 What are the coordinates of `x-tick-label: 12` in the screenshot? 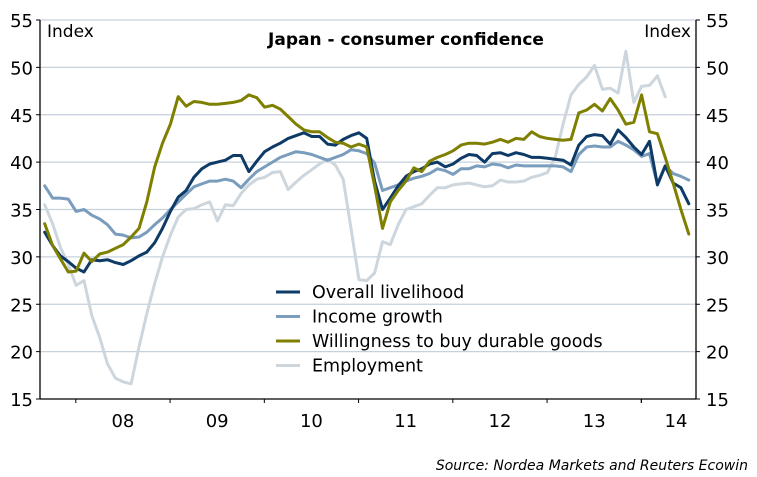 It's located at (500, 421).